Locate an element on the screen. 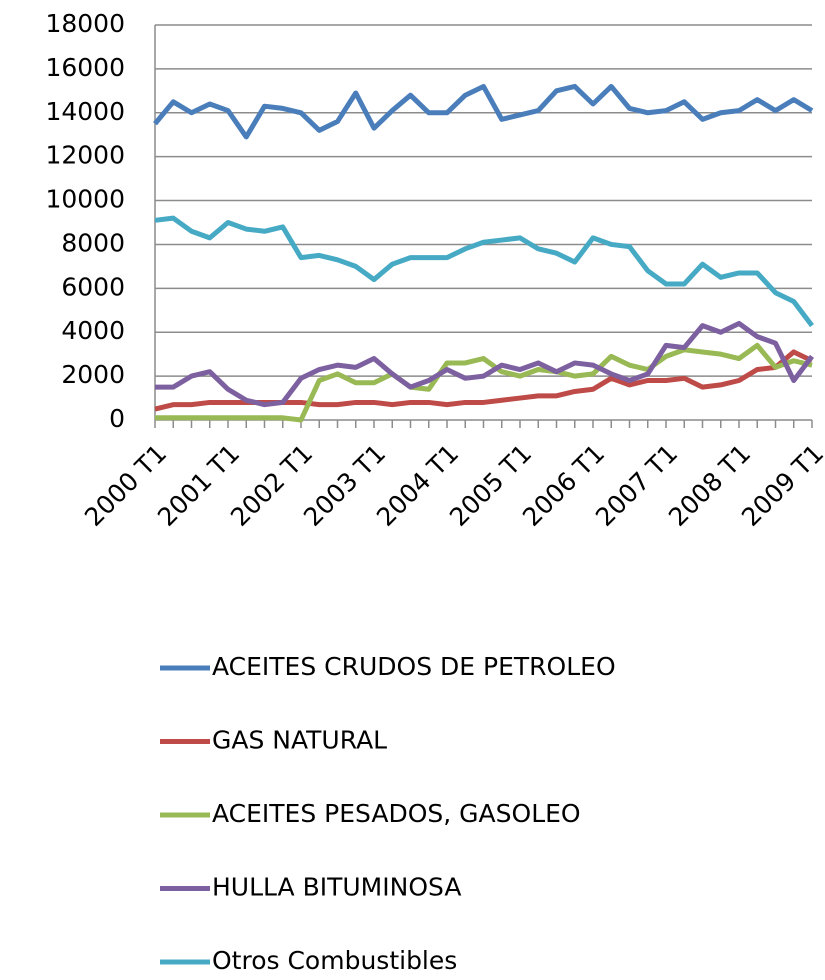 This screenshot has height=980, width=825. y-tick-label: 6000 is located at coordinates (93, 286).